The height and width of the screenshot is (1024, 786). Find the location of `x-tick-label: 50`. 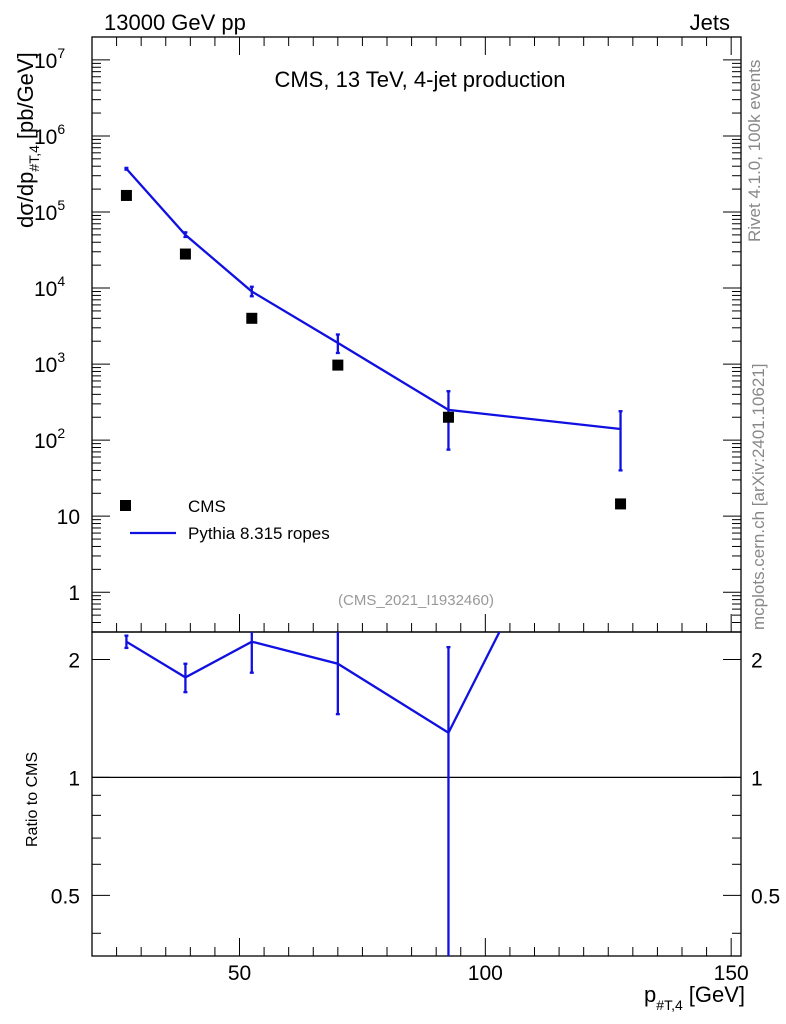

x-tick-label: 50 is located at coordinates (239, 973).